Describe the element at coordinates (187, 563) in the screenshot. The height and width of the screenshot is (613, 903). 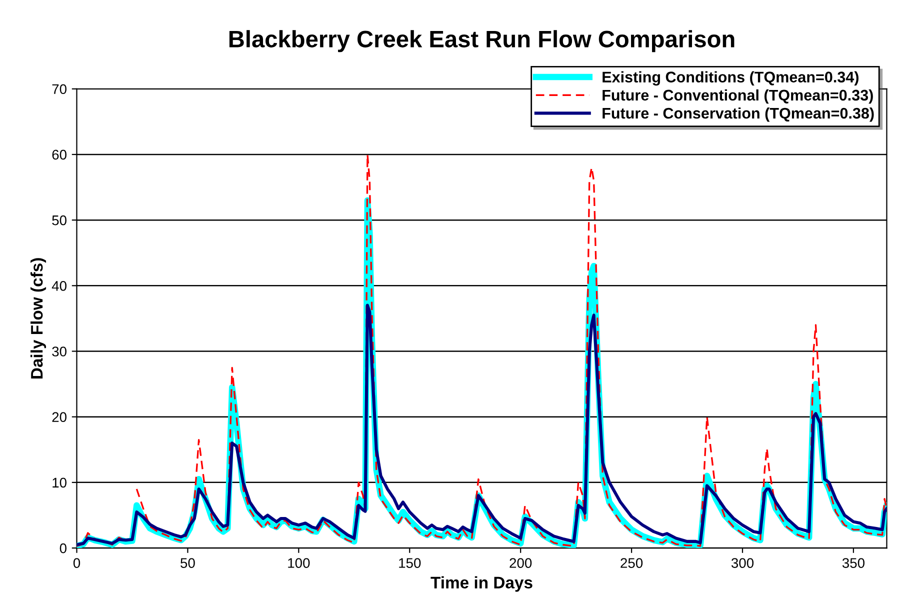
I see `x-tick-label: 50` at that location.